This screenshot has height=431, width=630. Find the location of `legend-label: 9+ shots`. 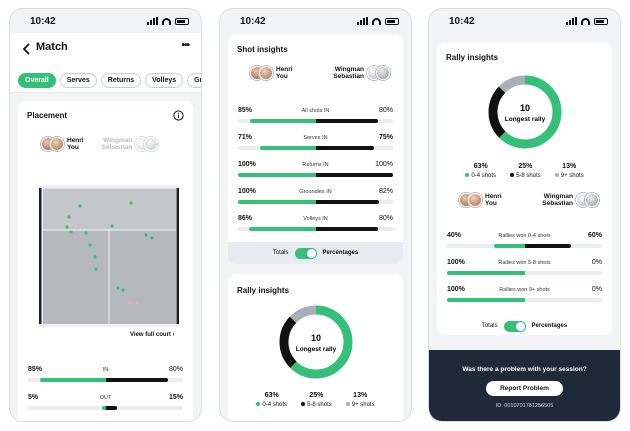

legend-label: 9+ shots is located at coordinates (363, 405).